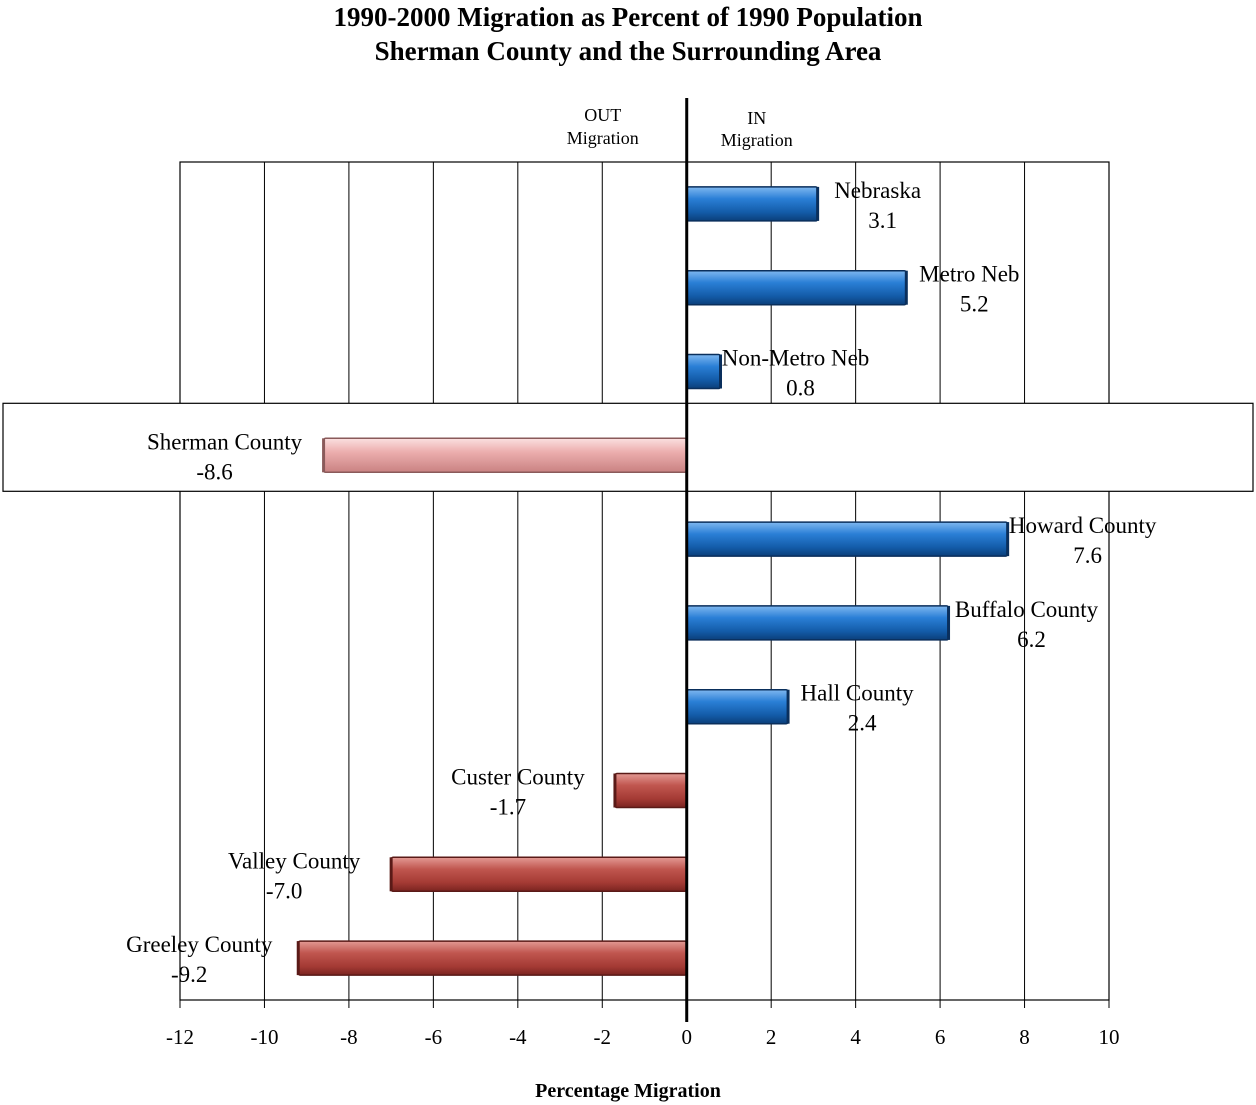 The image size is (1256, 1105). What do you see at coordinates (199, 944) in the screenshot?
I see `category-label: Greeley County` at bounding box center [199, 944].